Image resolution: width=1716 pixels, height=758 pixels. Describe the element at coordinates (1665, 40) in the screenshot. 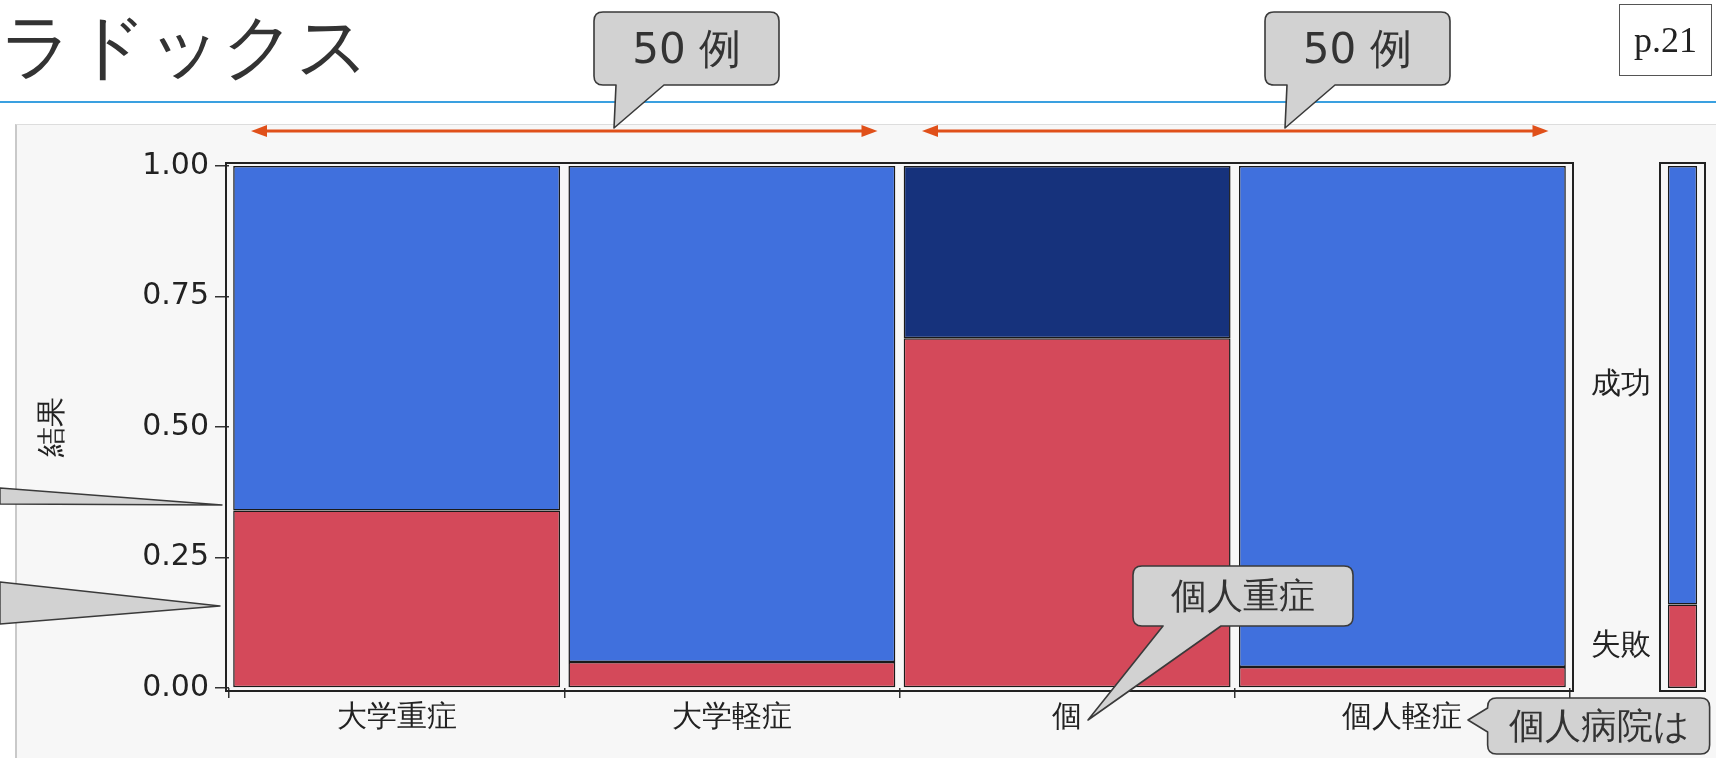

I see `text: p.21` at that location.